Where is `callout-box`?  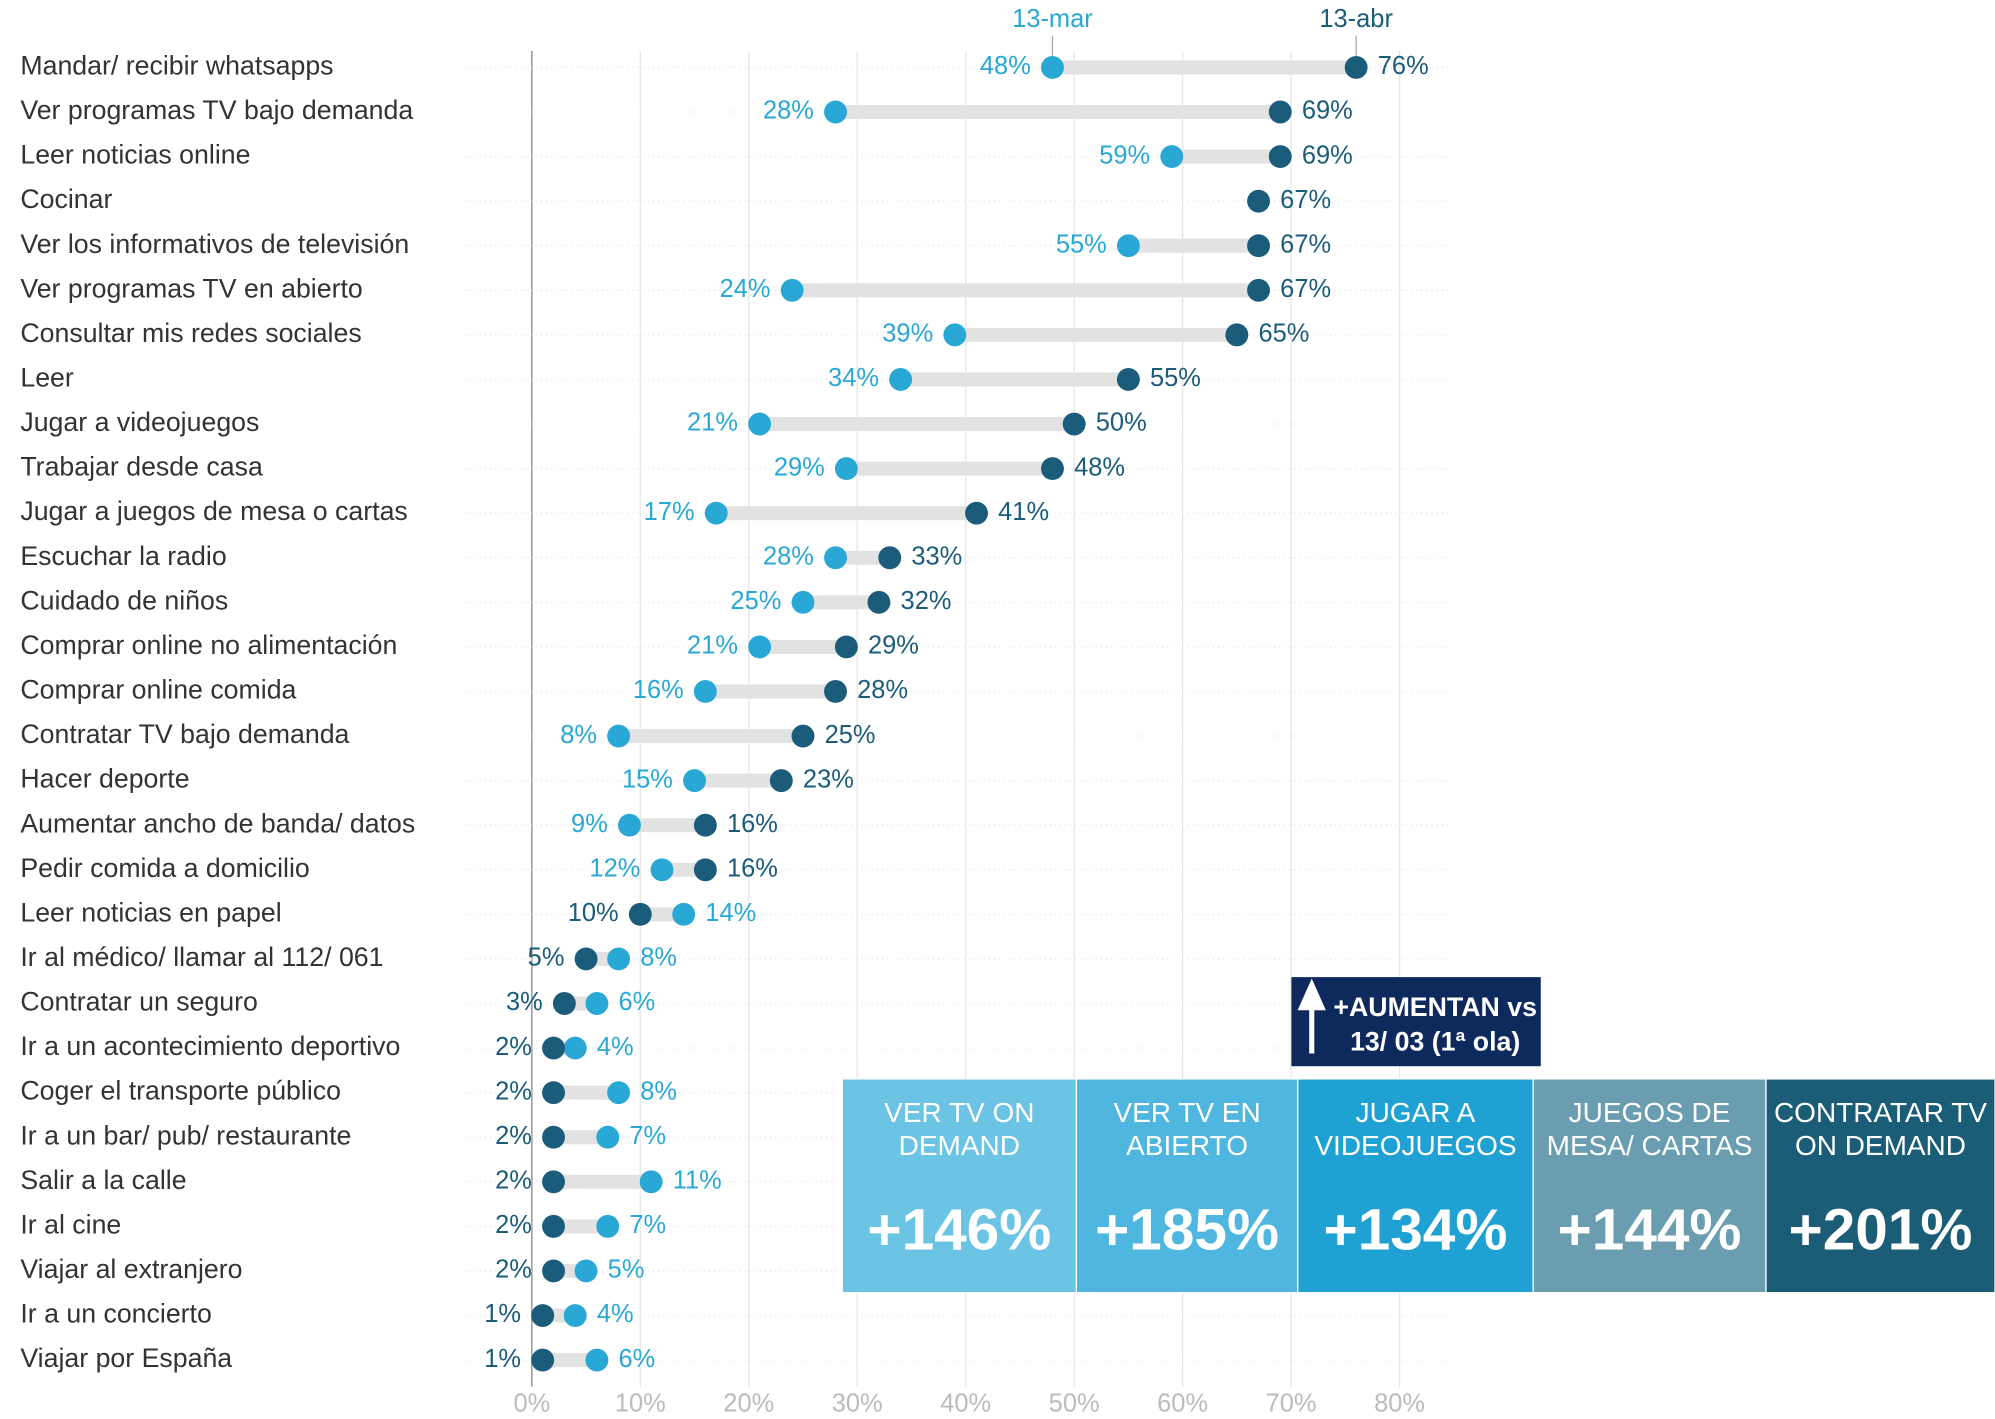 callout-box is located at coordinates (1416, 1022).